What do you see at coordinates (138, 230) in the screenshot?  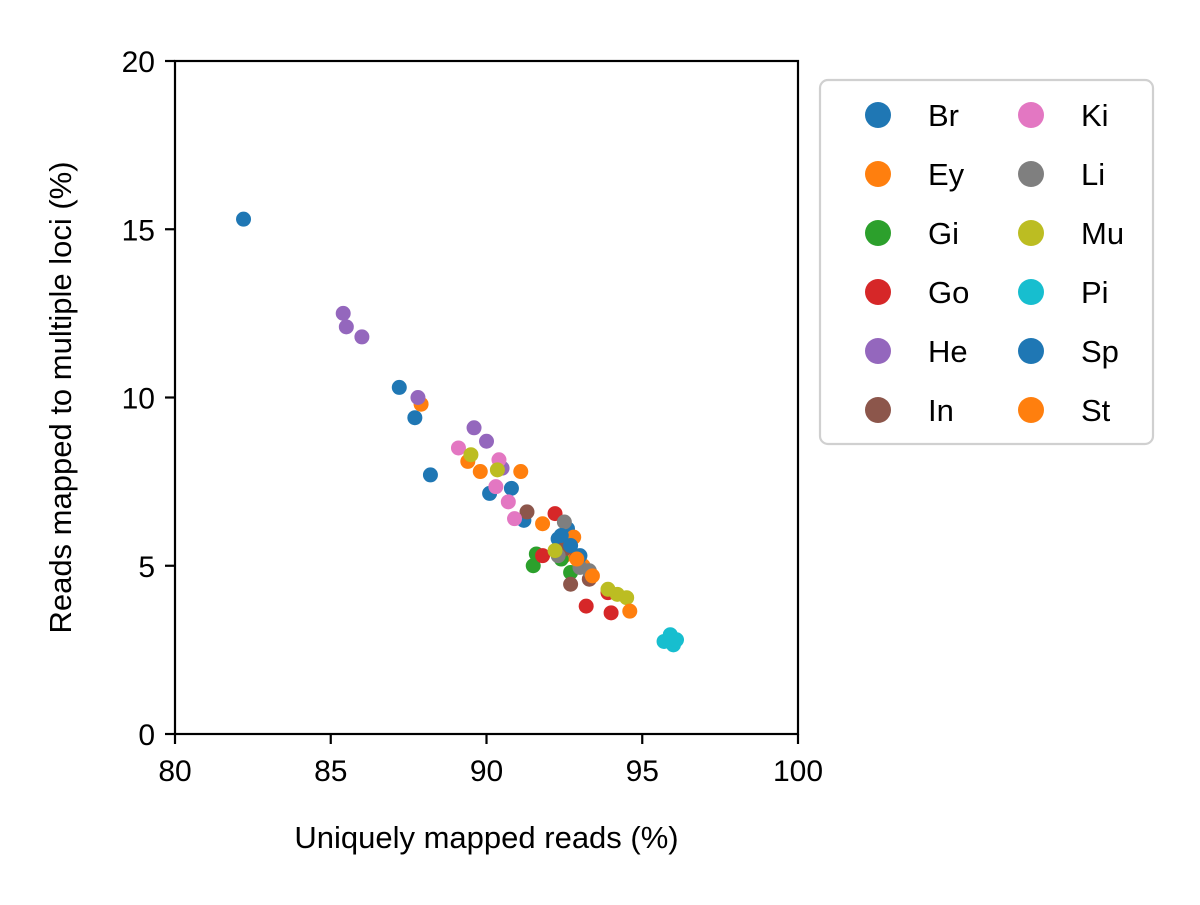 I see `y-tick-label-3: 15` at bounding box center [138, 230].